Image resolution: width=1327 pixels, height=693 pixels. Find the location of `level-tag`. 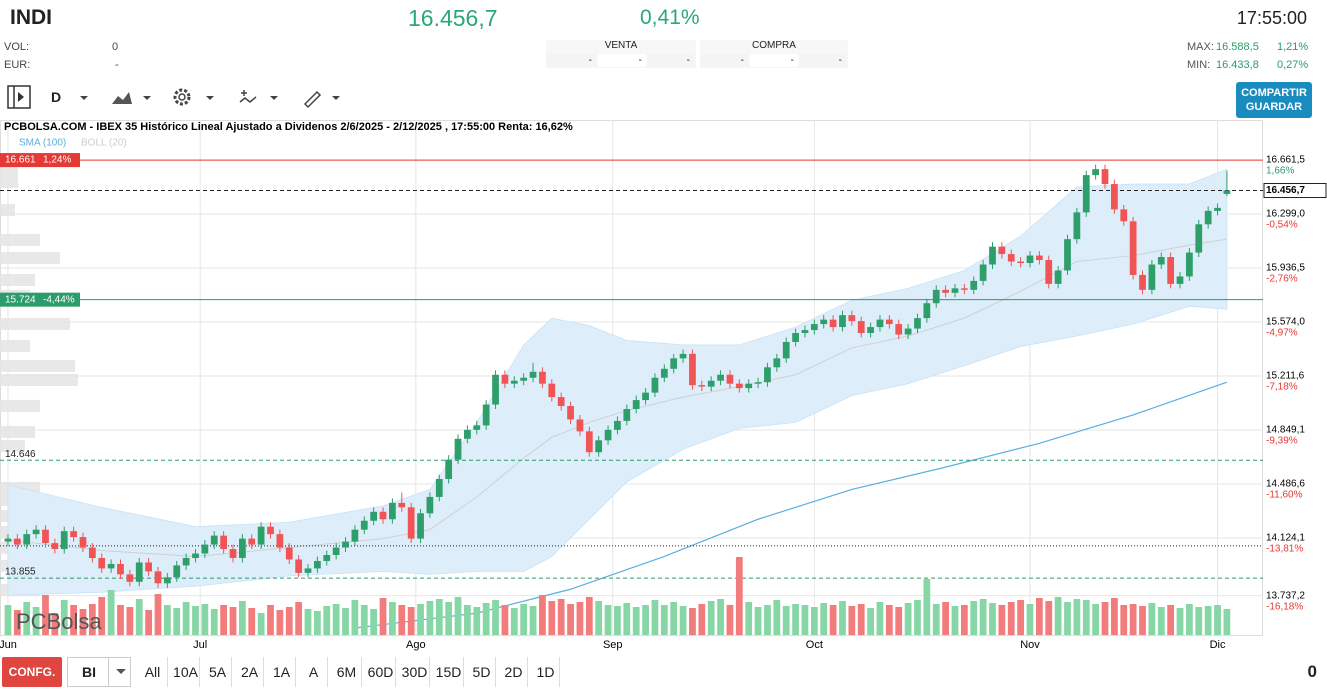

level-tag is located at coordinates (40, 299).